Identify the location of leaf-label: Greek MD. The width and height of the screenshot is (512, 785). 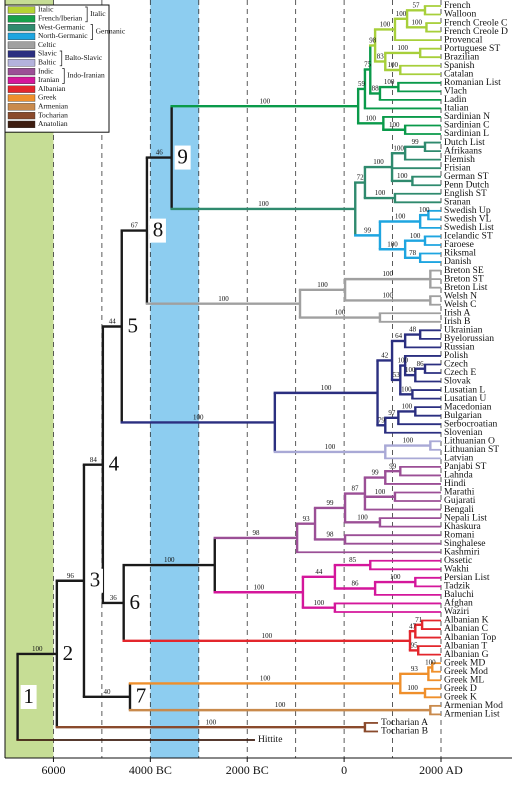
(464, 662).